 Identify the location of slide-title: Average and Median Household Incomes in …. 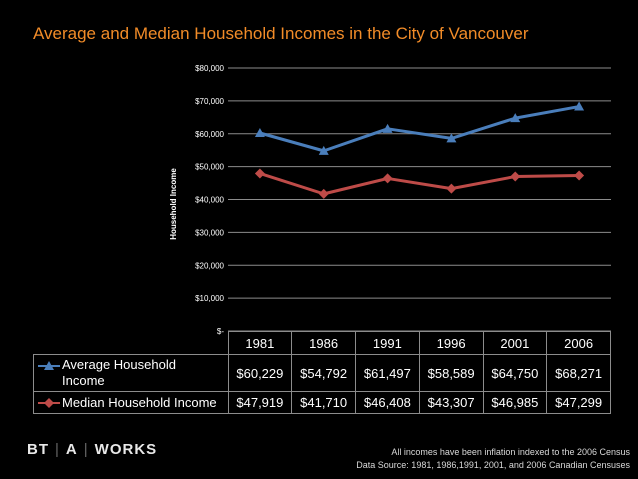
(281, 33).